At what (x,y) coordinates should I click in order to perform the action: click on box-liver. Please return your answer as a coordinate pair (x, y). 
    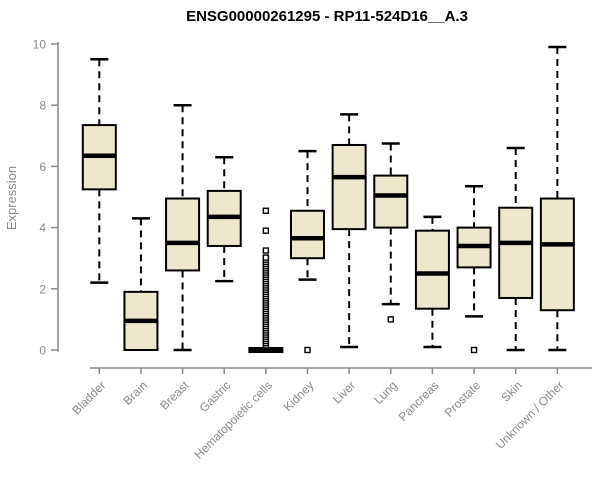
    Looking at the image, I should click on (349, 231).